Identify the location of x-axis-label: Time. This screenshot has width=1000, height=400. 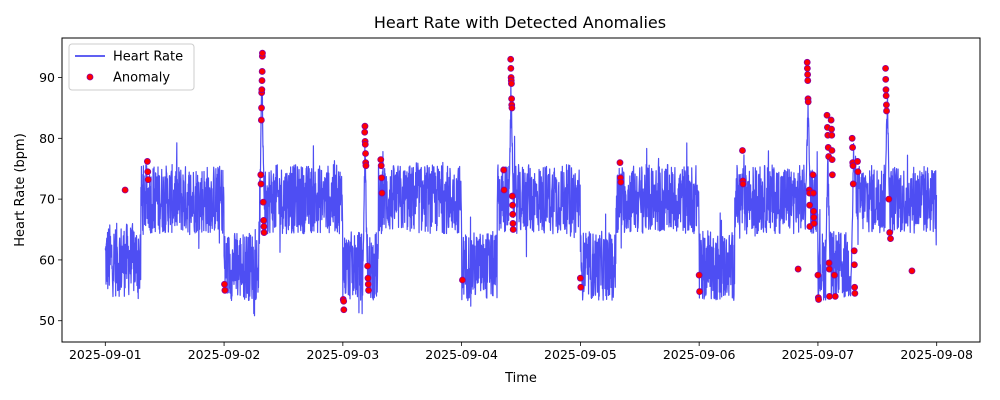
(520, 378).